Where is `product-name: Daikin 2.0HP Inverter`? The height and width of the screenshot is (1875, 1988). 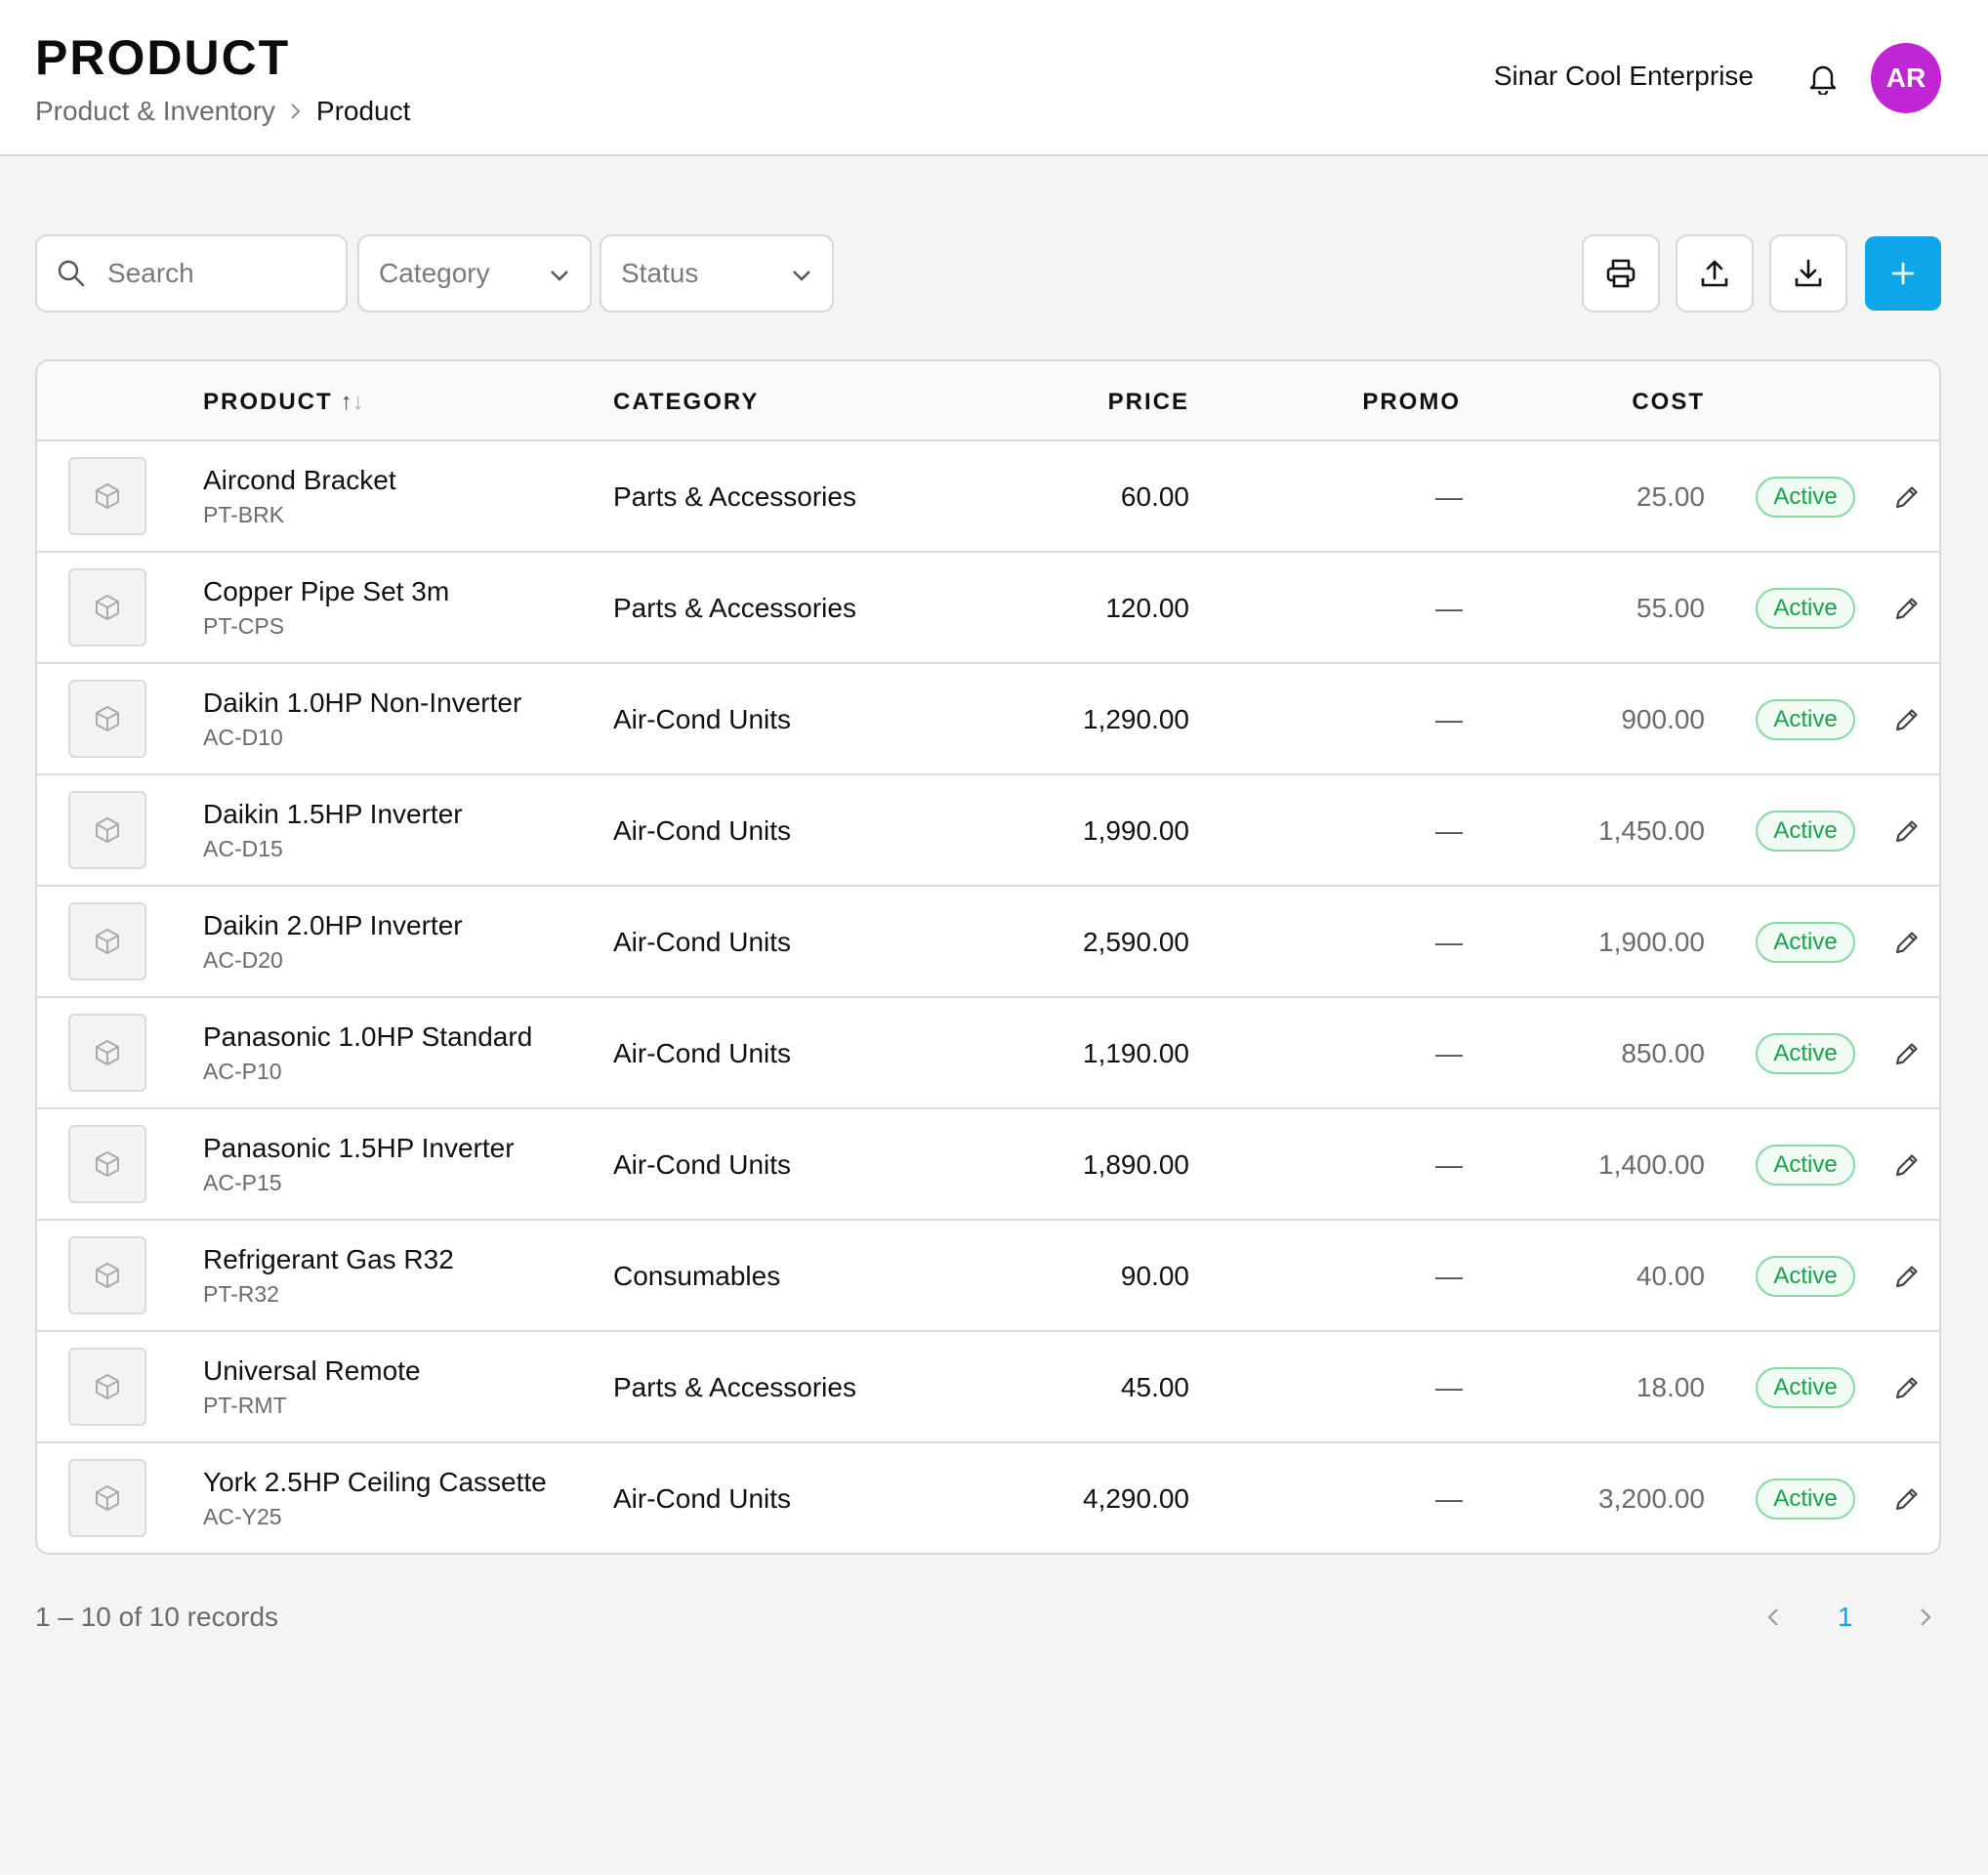 product-name: Daikin 2.0HP Inverter is located at coordinates (333, 925).